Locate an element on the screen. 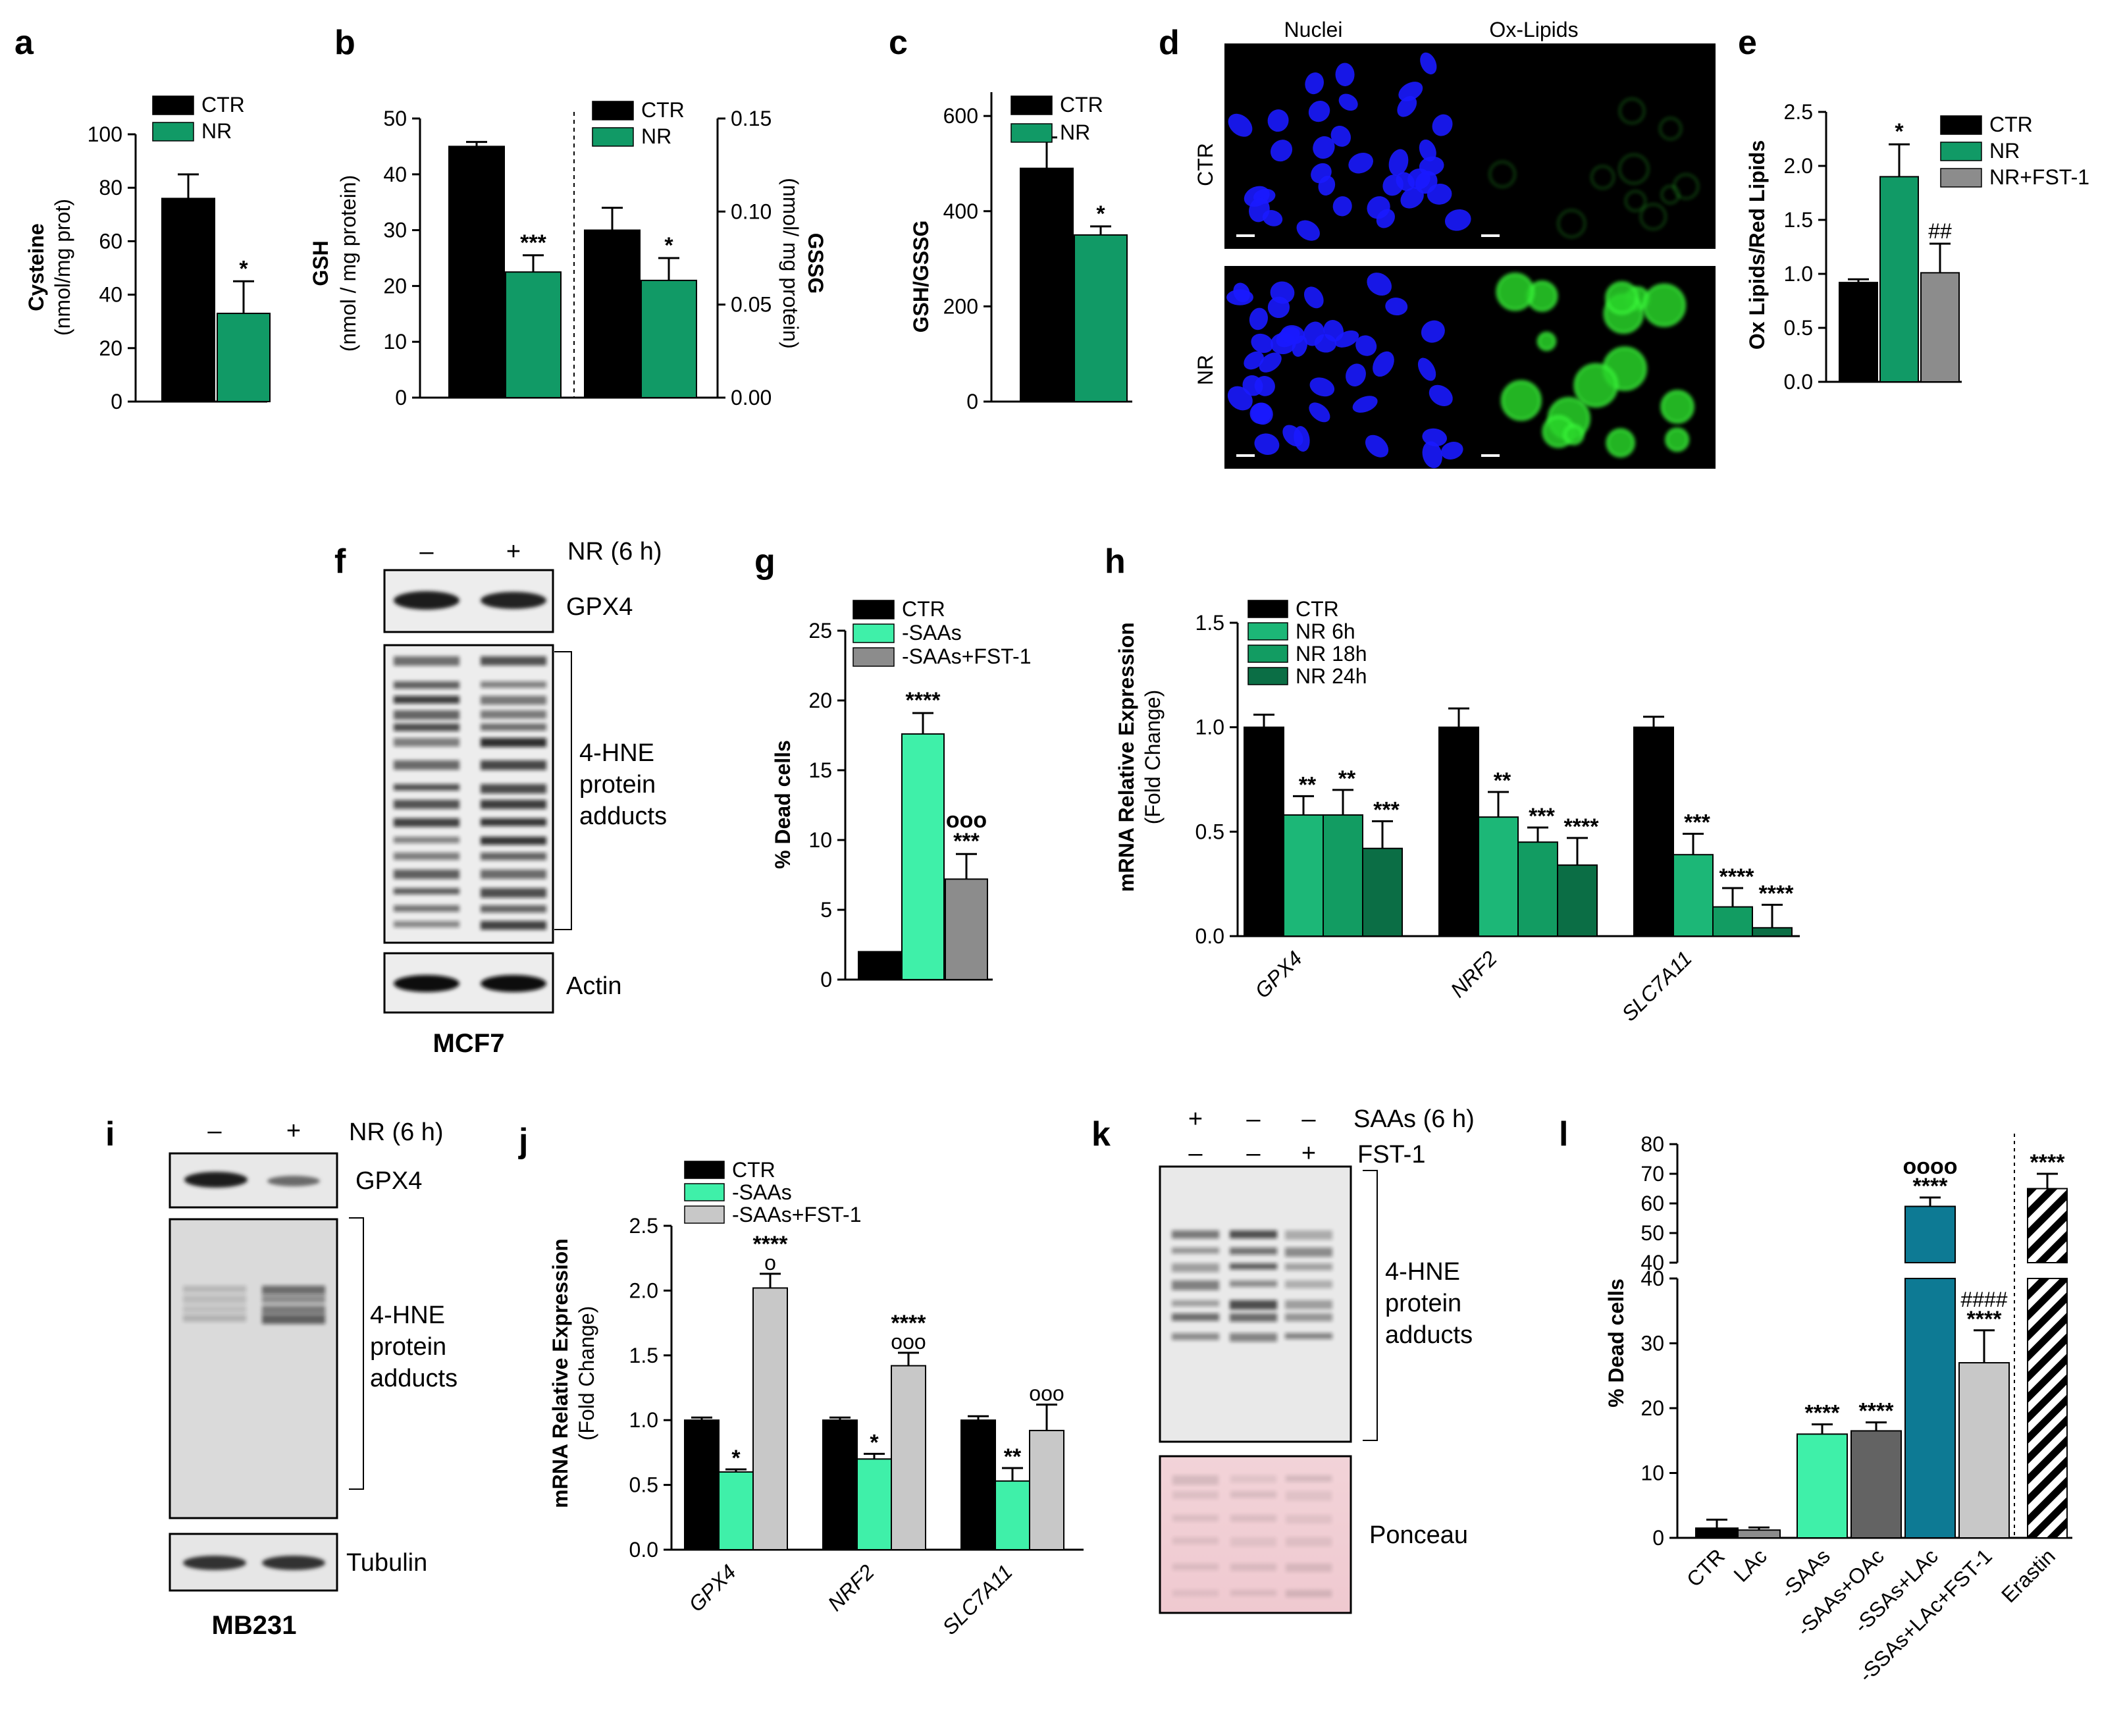  y-axis-label: GSH is located at coordinates (320, 263).